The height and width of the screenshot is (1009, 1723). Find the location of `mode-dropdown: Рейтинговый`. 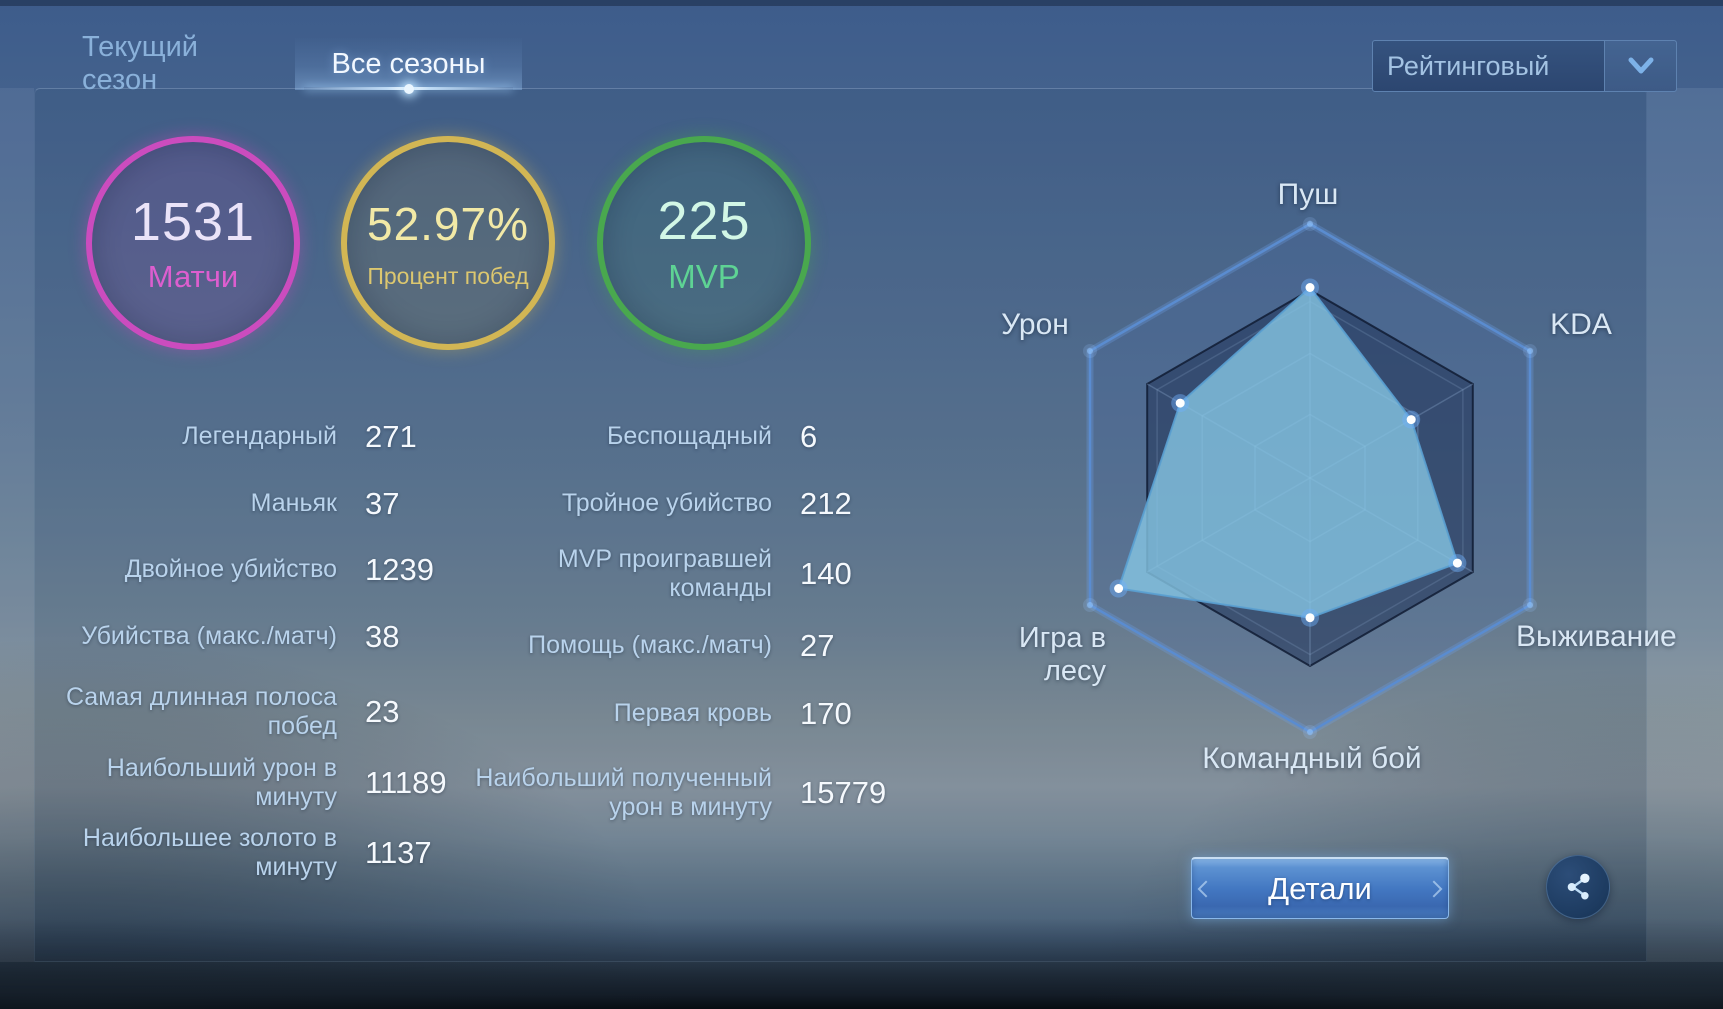

mode-dropdown: Рейтинговый is located at coordinates (1524, 66).